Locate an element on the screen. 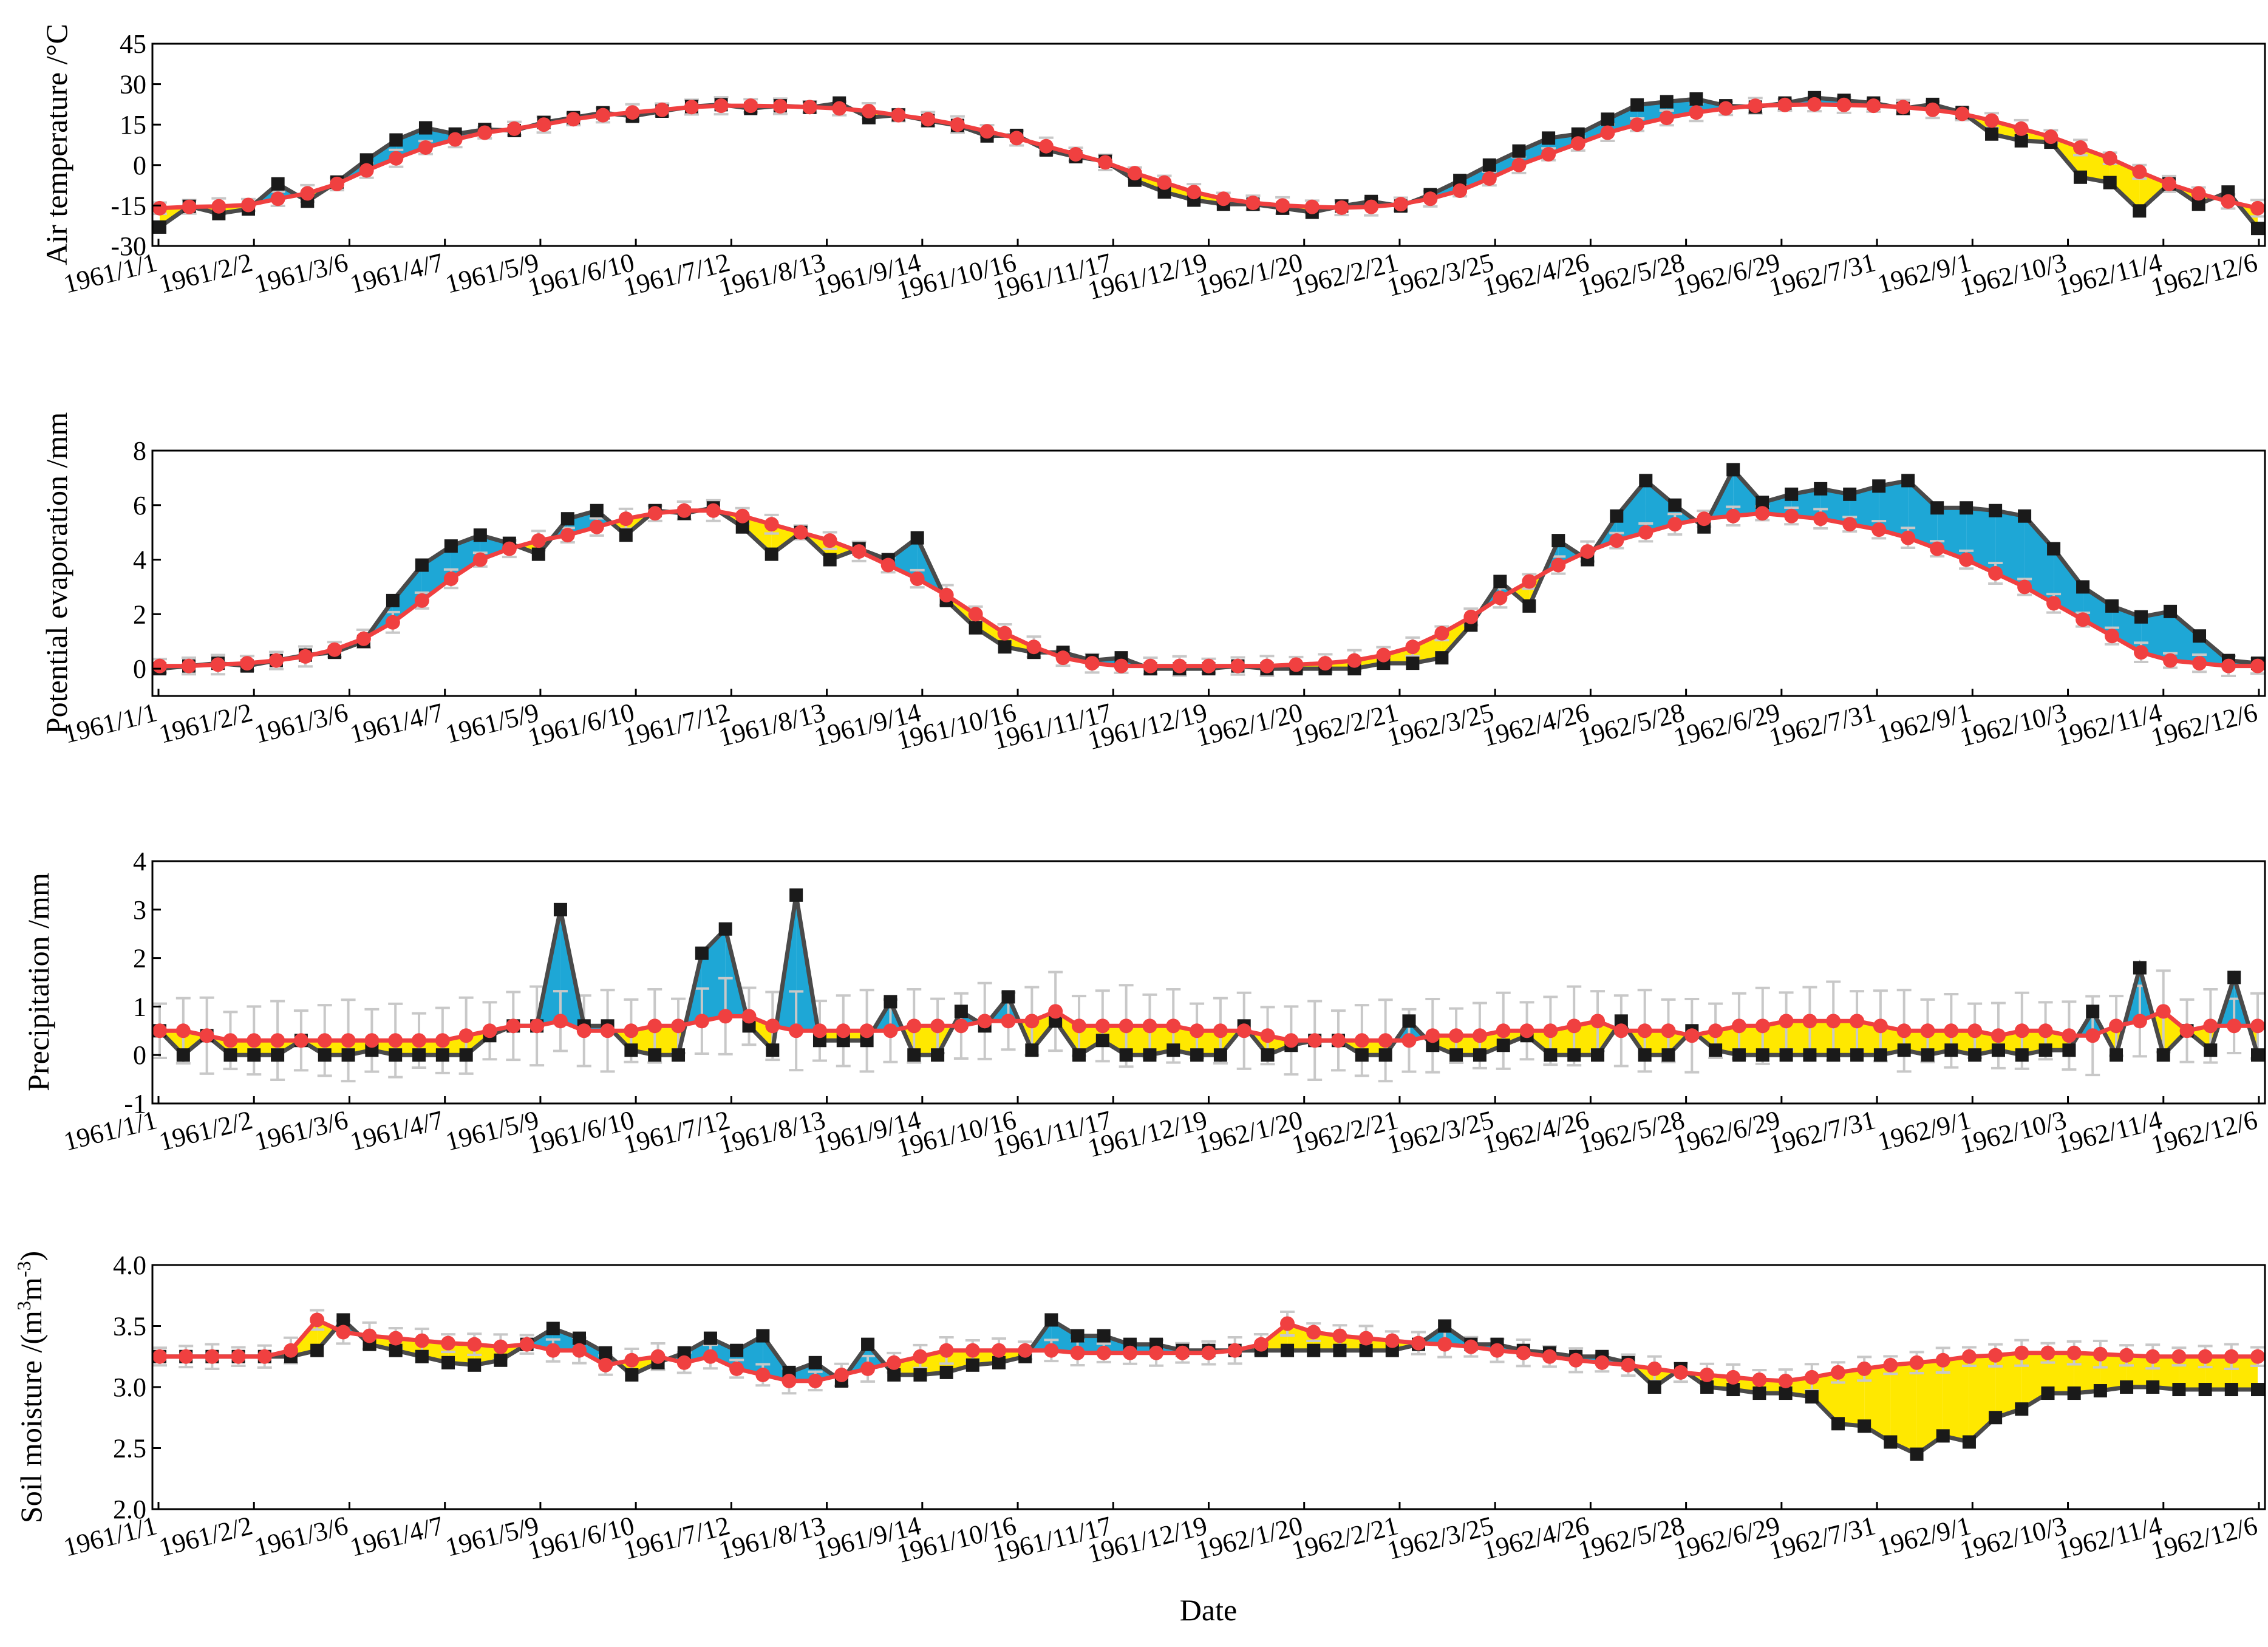  y-tick-label: 45 is located at coordinates (133, 44).